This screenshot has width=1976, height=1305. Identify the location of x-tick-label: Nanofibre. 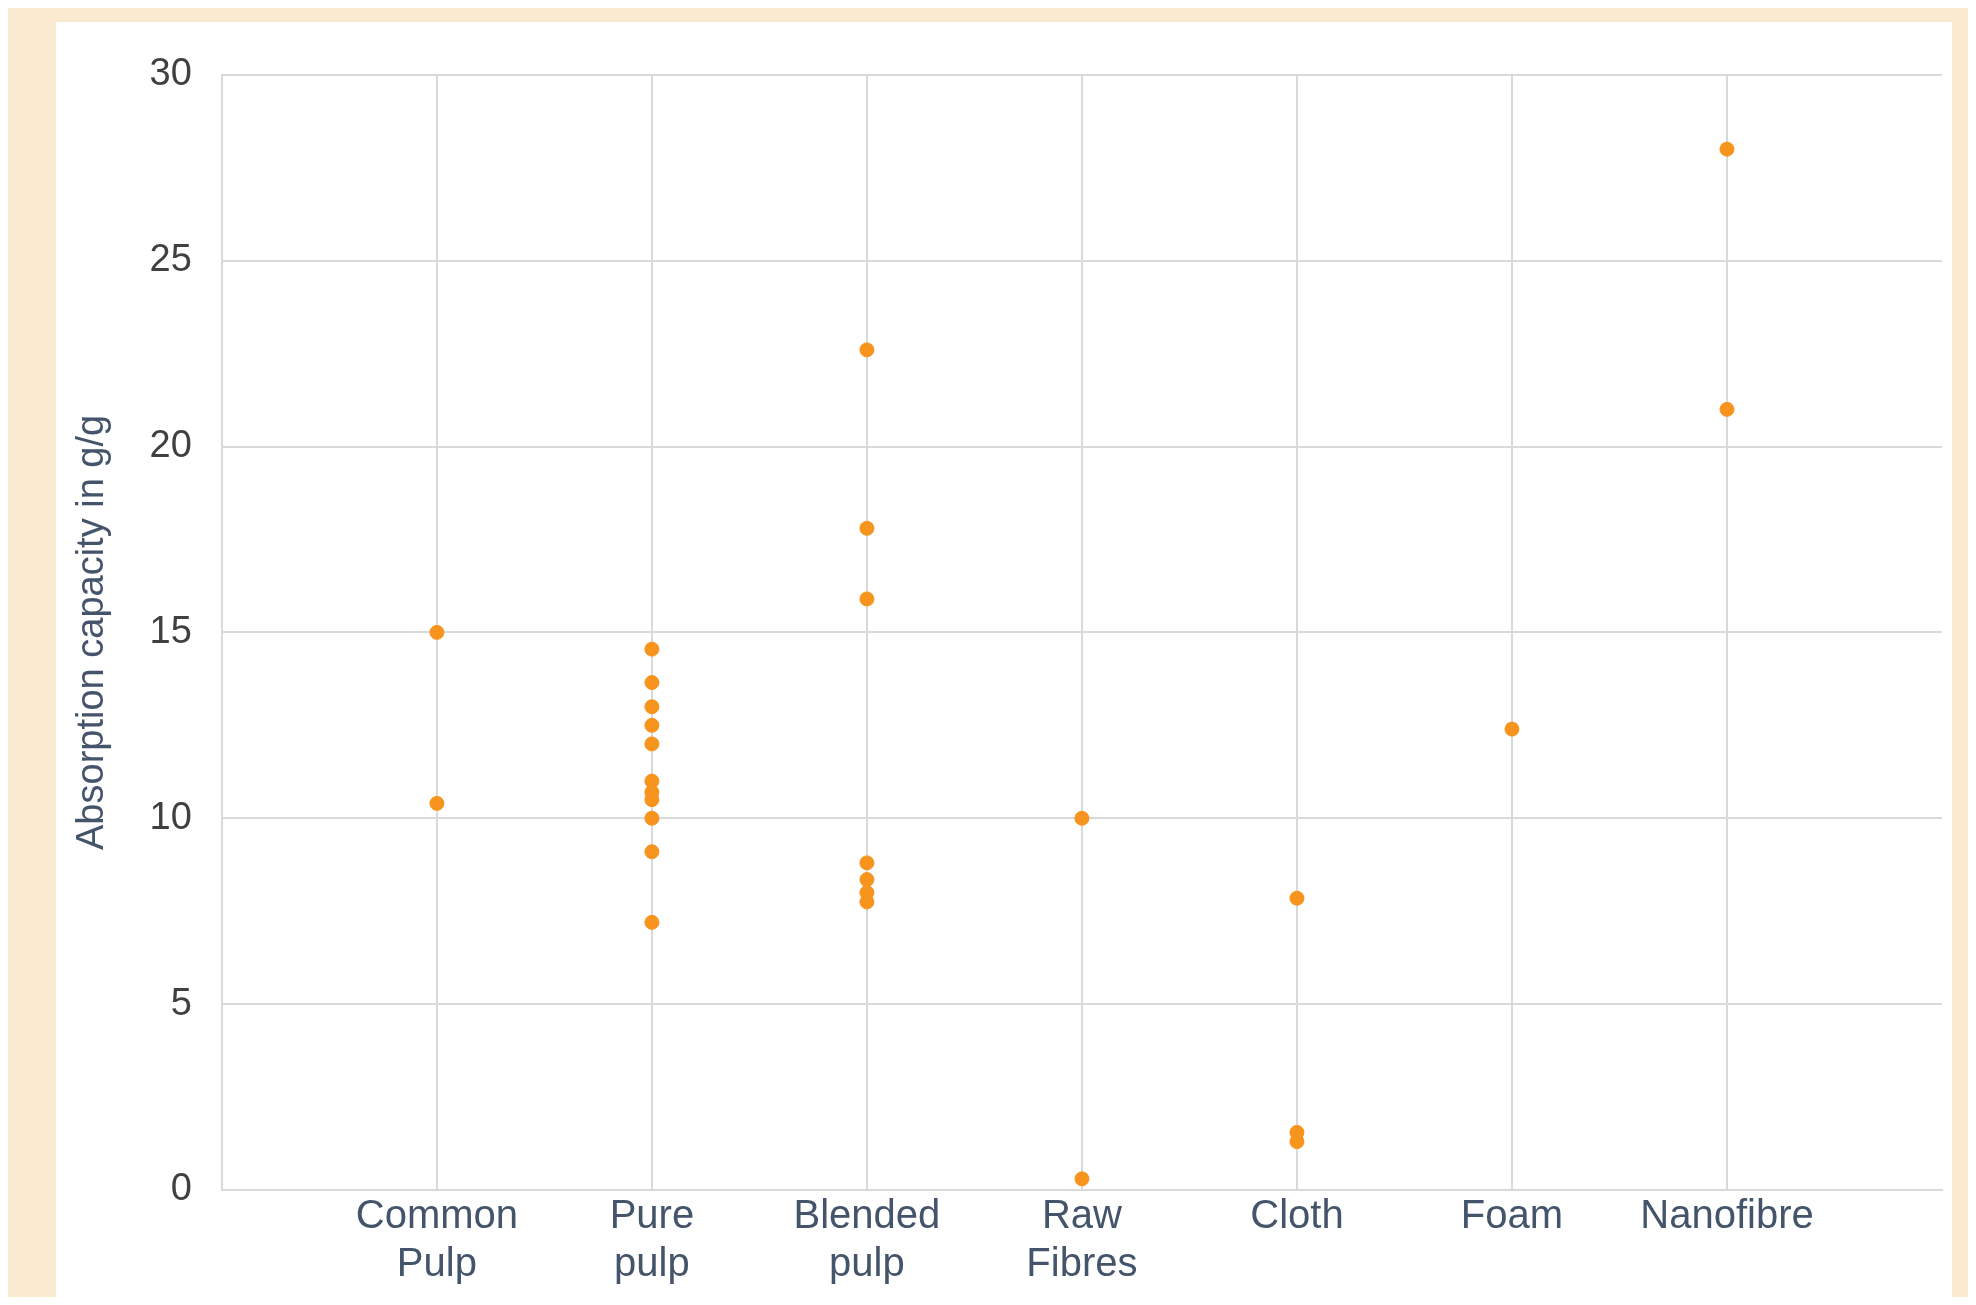
(1727, 1214).